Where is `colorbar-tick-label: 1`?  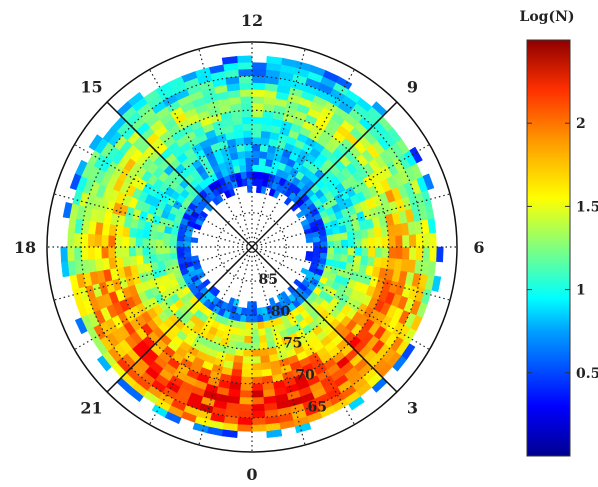 colorbar-tick-label: 1 is located at coordinates (581, 291).